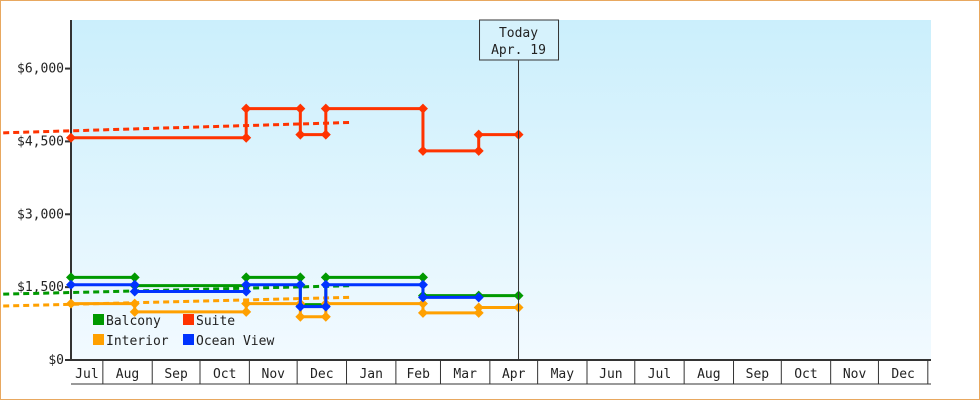  Describe the element at coordinates (133, 321) in the screenshot. I see `legend-label: Balcony` at that location.